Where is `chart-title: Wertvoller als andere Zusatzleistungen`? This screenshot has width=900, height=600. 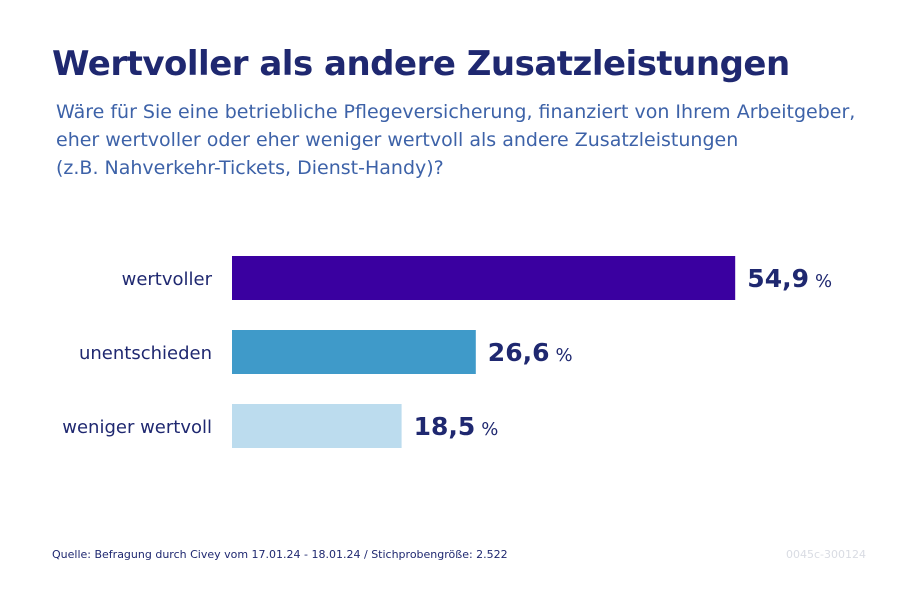 chart-title: Wertvoller als andere Zusatzleistungen is located at coordinates (421, 64).